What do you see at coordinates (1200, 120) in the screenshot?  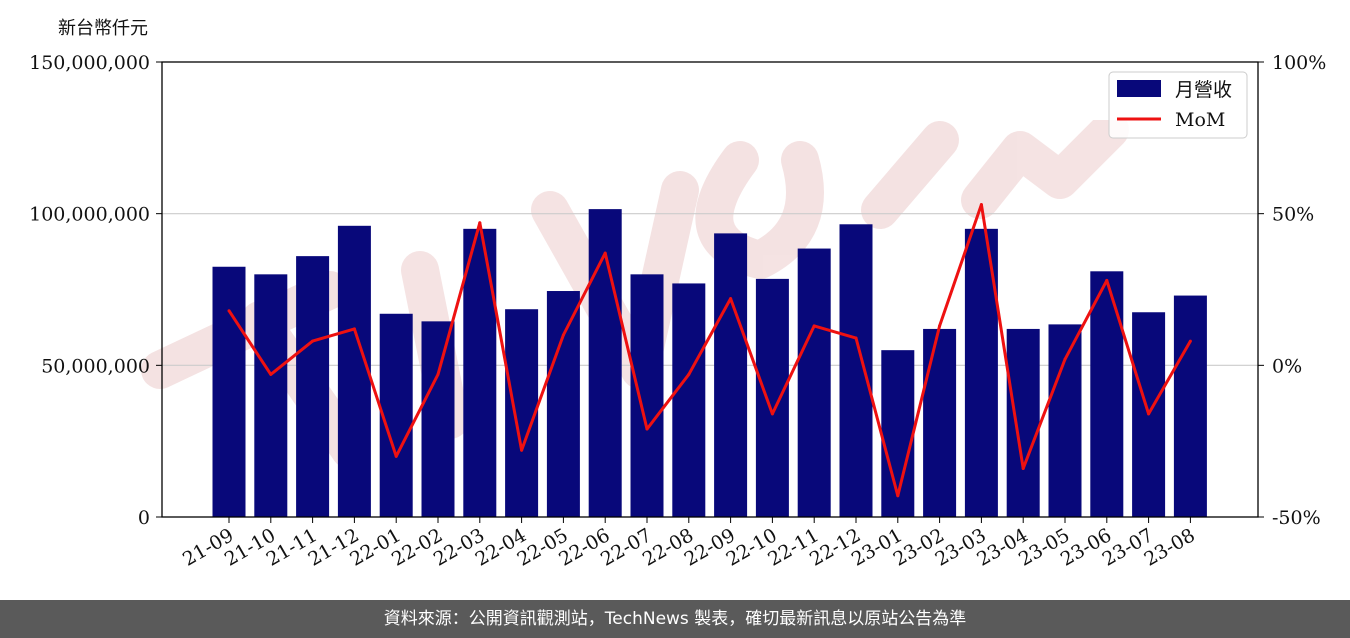 I see `legend-label-mom: MoM` at bounding box center [1200, 120].